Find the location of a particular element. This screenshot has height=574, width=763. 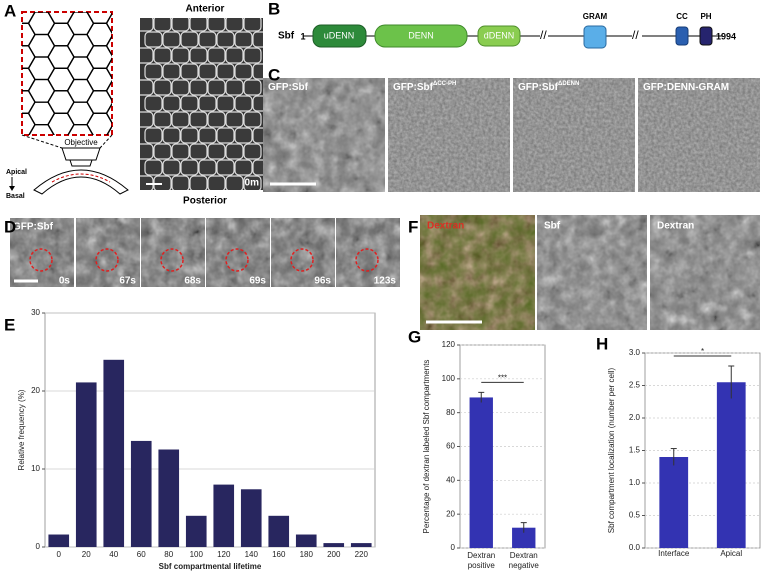

start-label: 1 is located at coordinates (302, 36).